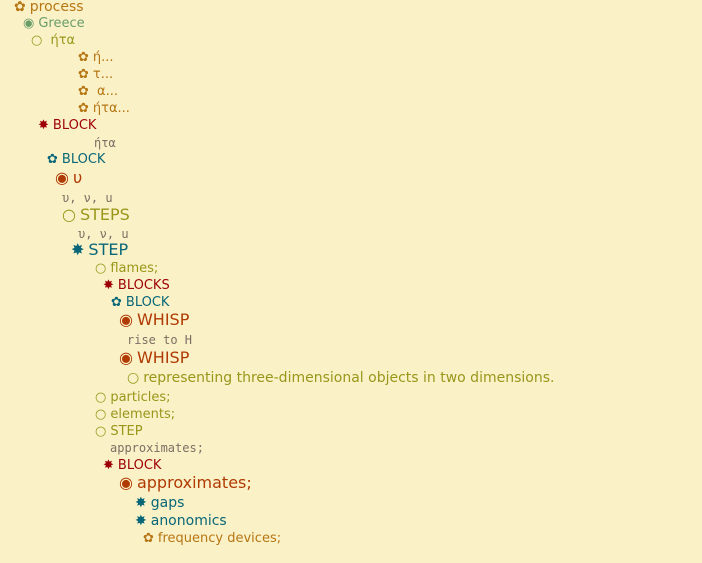  I want to click on tree-node: ◉ Greece, so click(54, 23).